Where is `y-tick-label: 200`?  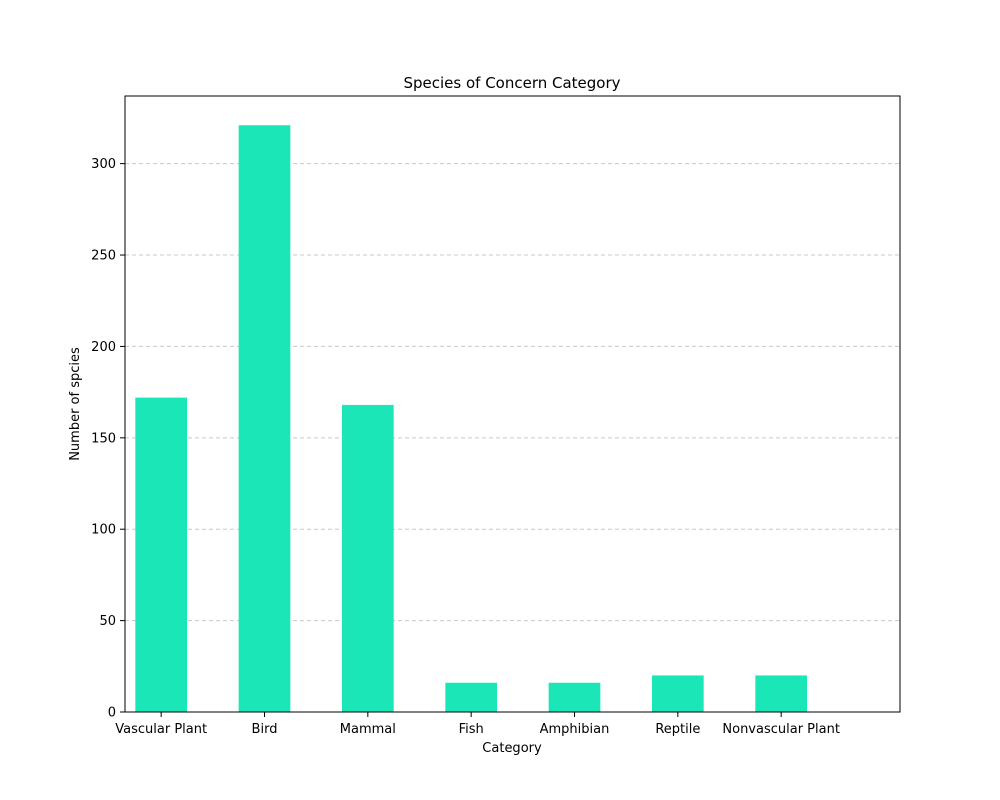
y-tick-label: 200 is located at coordinates (103, 347).